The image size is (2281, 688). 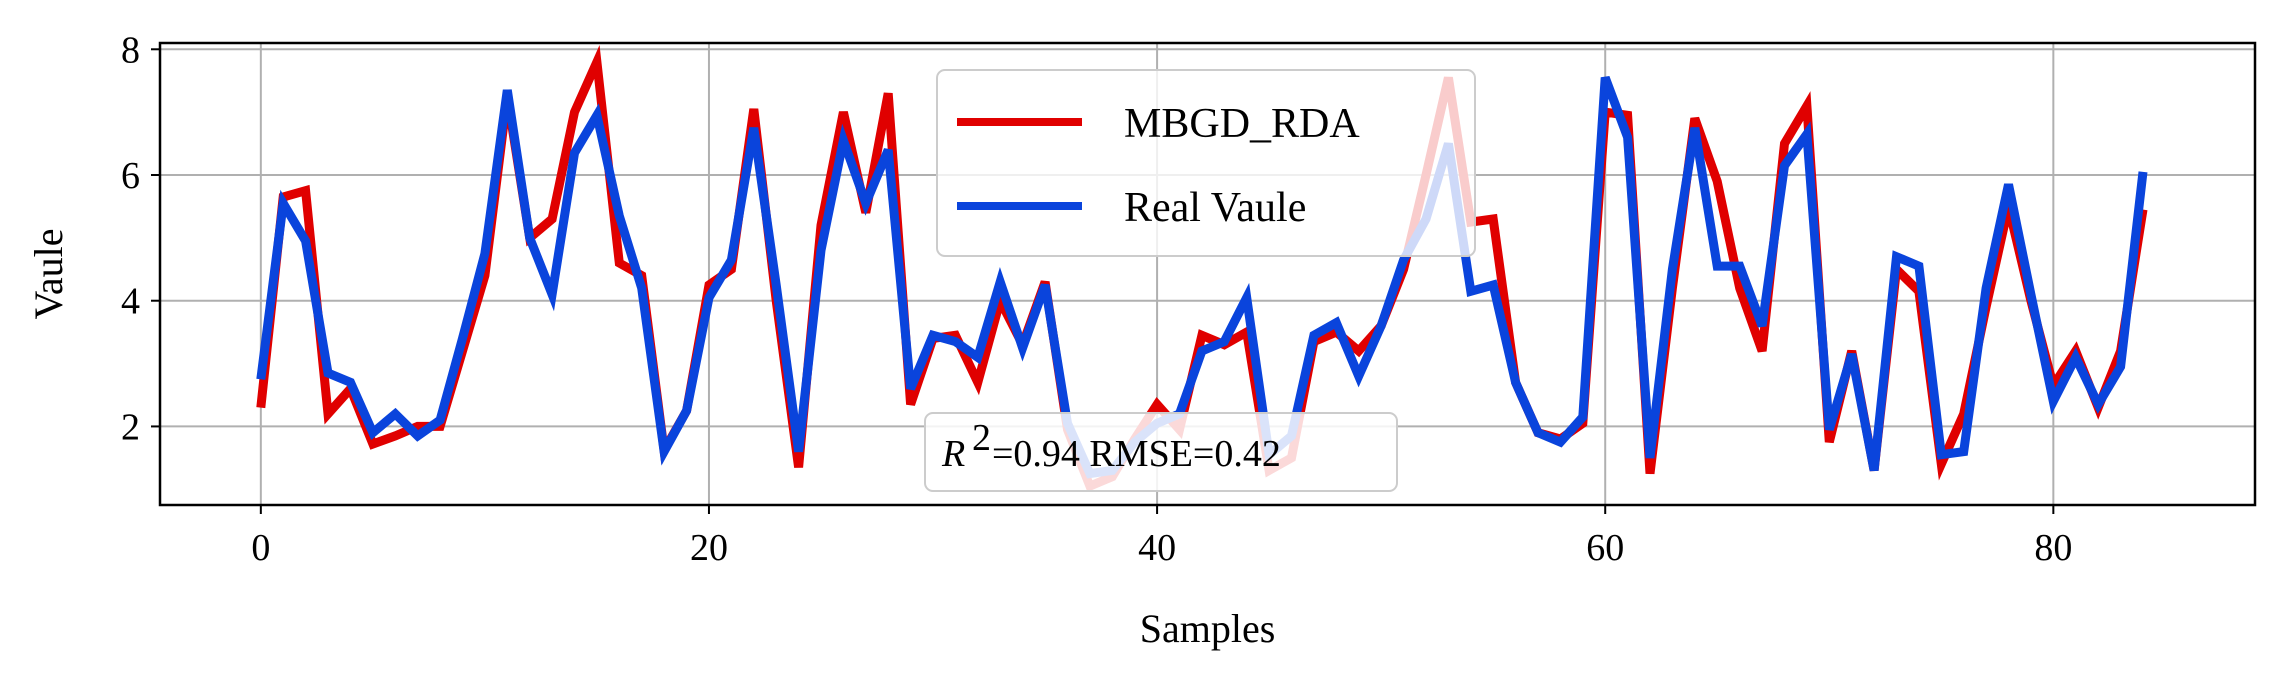 I want to click on r2-symbol: R, so click(x=953, y=454).